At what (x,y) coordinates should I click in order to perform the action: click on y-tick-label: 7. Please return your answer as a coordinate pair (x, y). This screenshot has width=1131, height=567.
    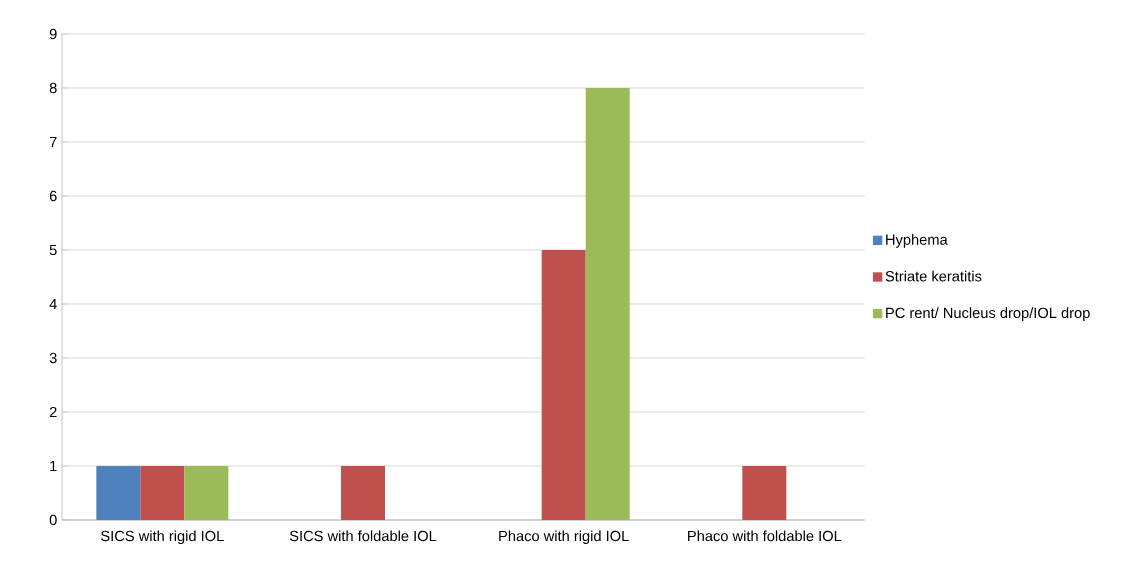
    Looking at the image, I should click on (53, 142).